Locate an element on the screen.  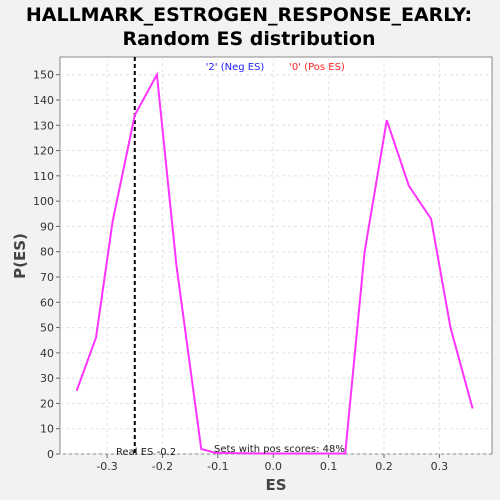
y-tick-label-9: 90 is located at coordinates (47, 226).